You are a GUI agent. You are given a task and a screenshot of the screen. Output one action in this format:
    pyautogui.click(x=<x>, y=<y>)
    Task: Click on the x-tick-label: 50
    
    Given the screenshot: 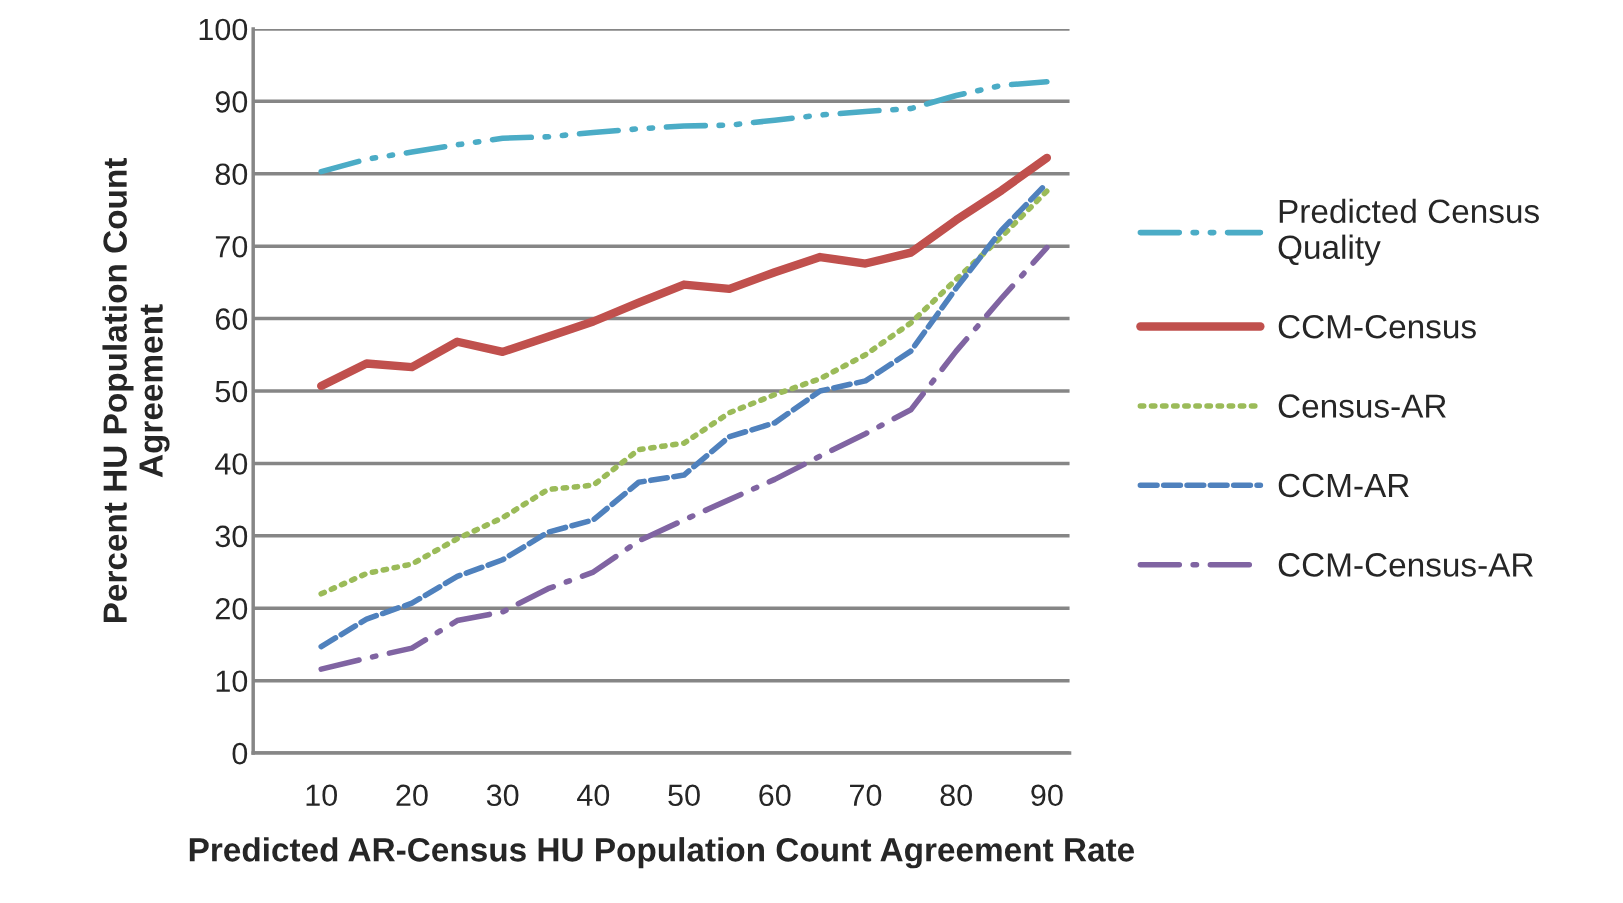 What is the action you would take?
    pyautogui.click(x=684, y=795)
    